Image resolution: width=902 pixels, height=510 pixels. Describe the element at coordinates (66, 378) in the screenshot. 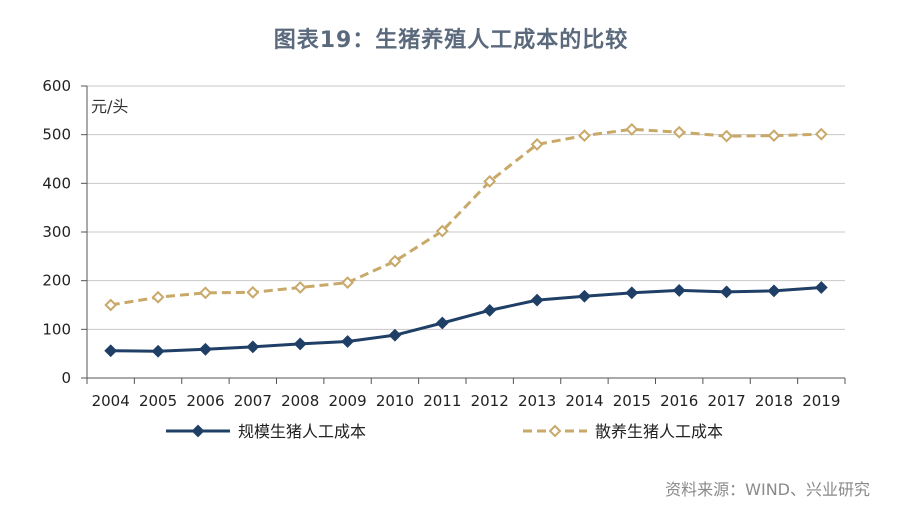

I see `y-tick-label: 0` at that location.